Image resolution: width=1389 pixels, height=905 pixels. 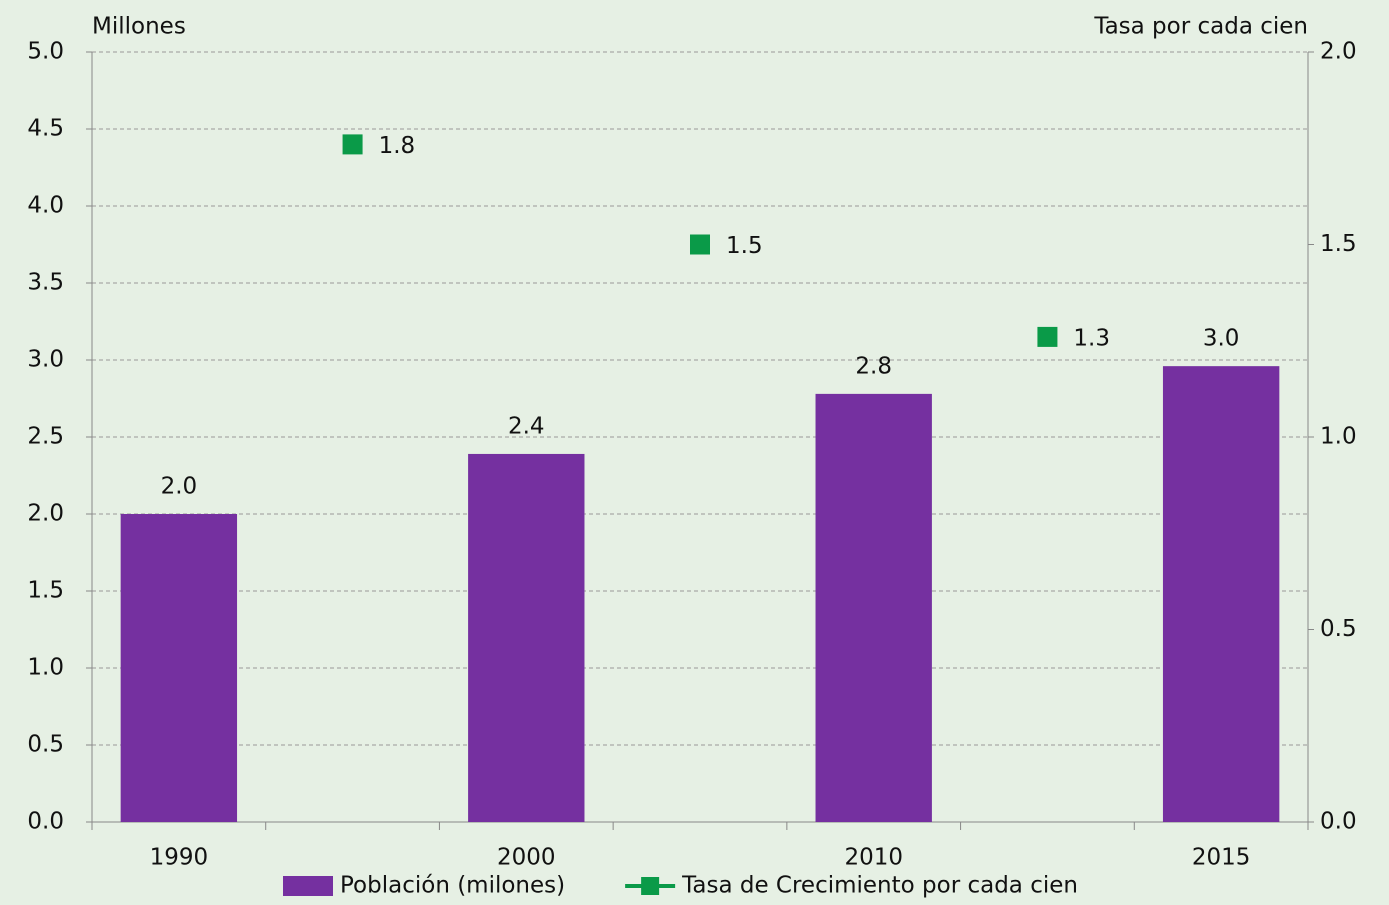 What do you see at coordinates (1221, 858) in the screenshot?
I see `x-tick-label: 2015` at bounding box center [1221, 858].